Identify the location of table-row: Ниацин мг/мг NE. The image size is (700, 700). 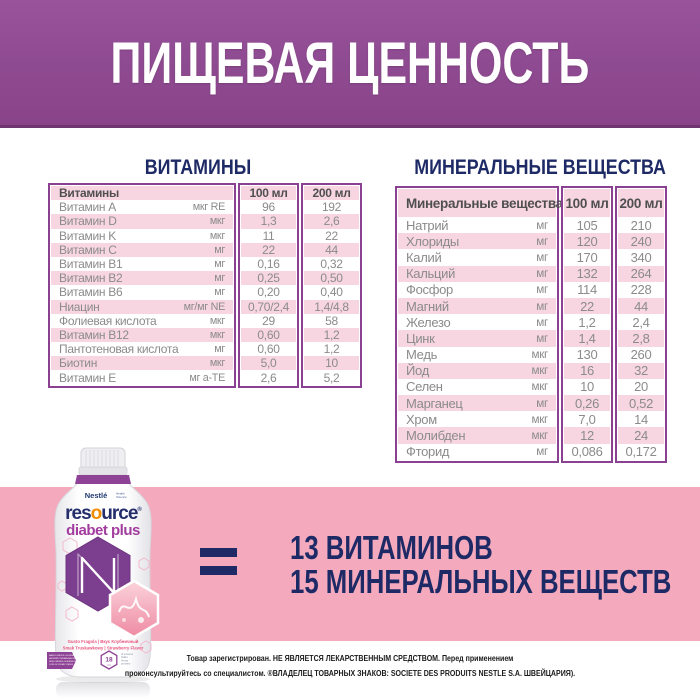
(142, 306).